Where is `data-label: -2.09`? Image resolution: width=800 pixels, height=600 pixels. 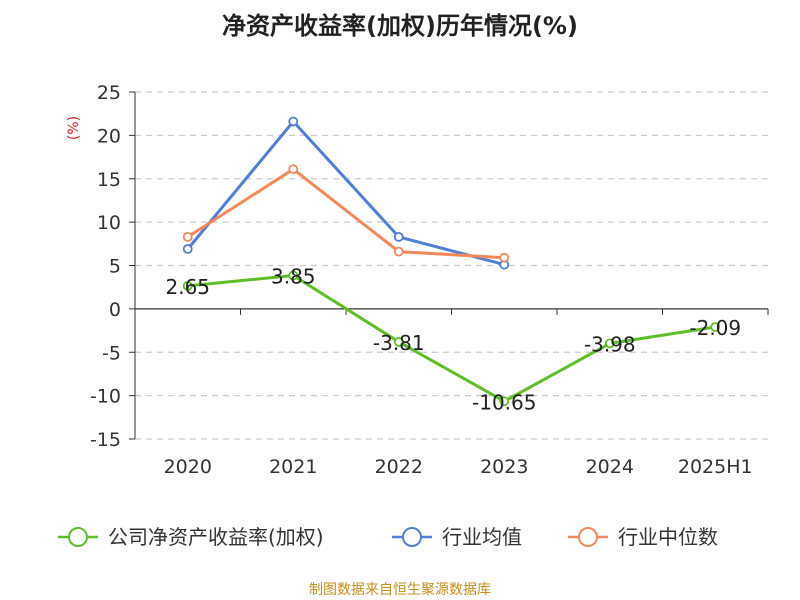 data-label: -2.09 is located at coordinates (715, 328).